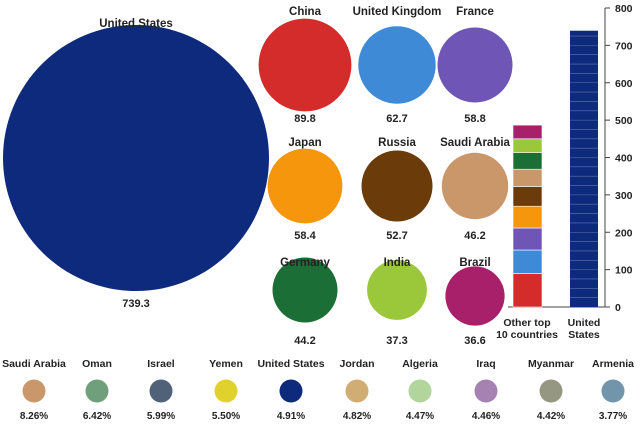 The image size is (640, 434). What do you see at coordinates (474, 341) in the screenshot?
I see `bubble-value-brazil: 36.6` at bounding box center [474, 341].